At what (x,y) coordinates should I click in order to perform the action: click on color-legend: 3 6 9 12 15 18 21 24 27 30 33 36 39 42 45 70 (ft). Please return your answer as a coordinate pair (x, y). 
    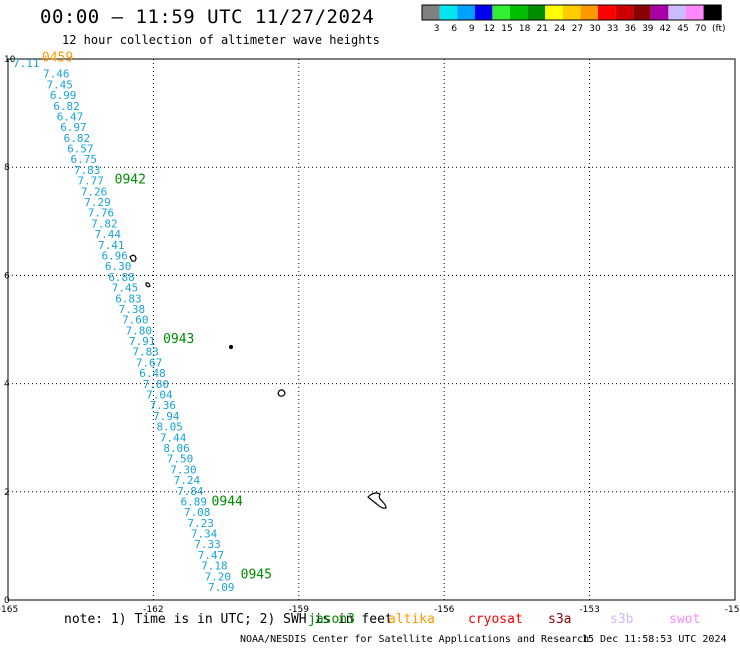
    Looking at the image, I should click on (573, 19).